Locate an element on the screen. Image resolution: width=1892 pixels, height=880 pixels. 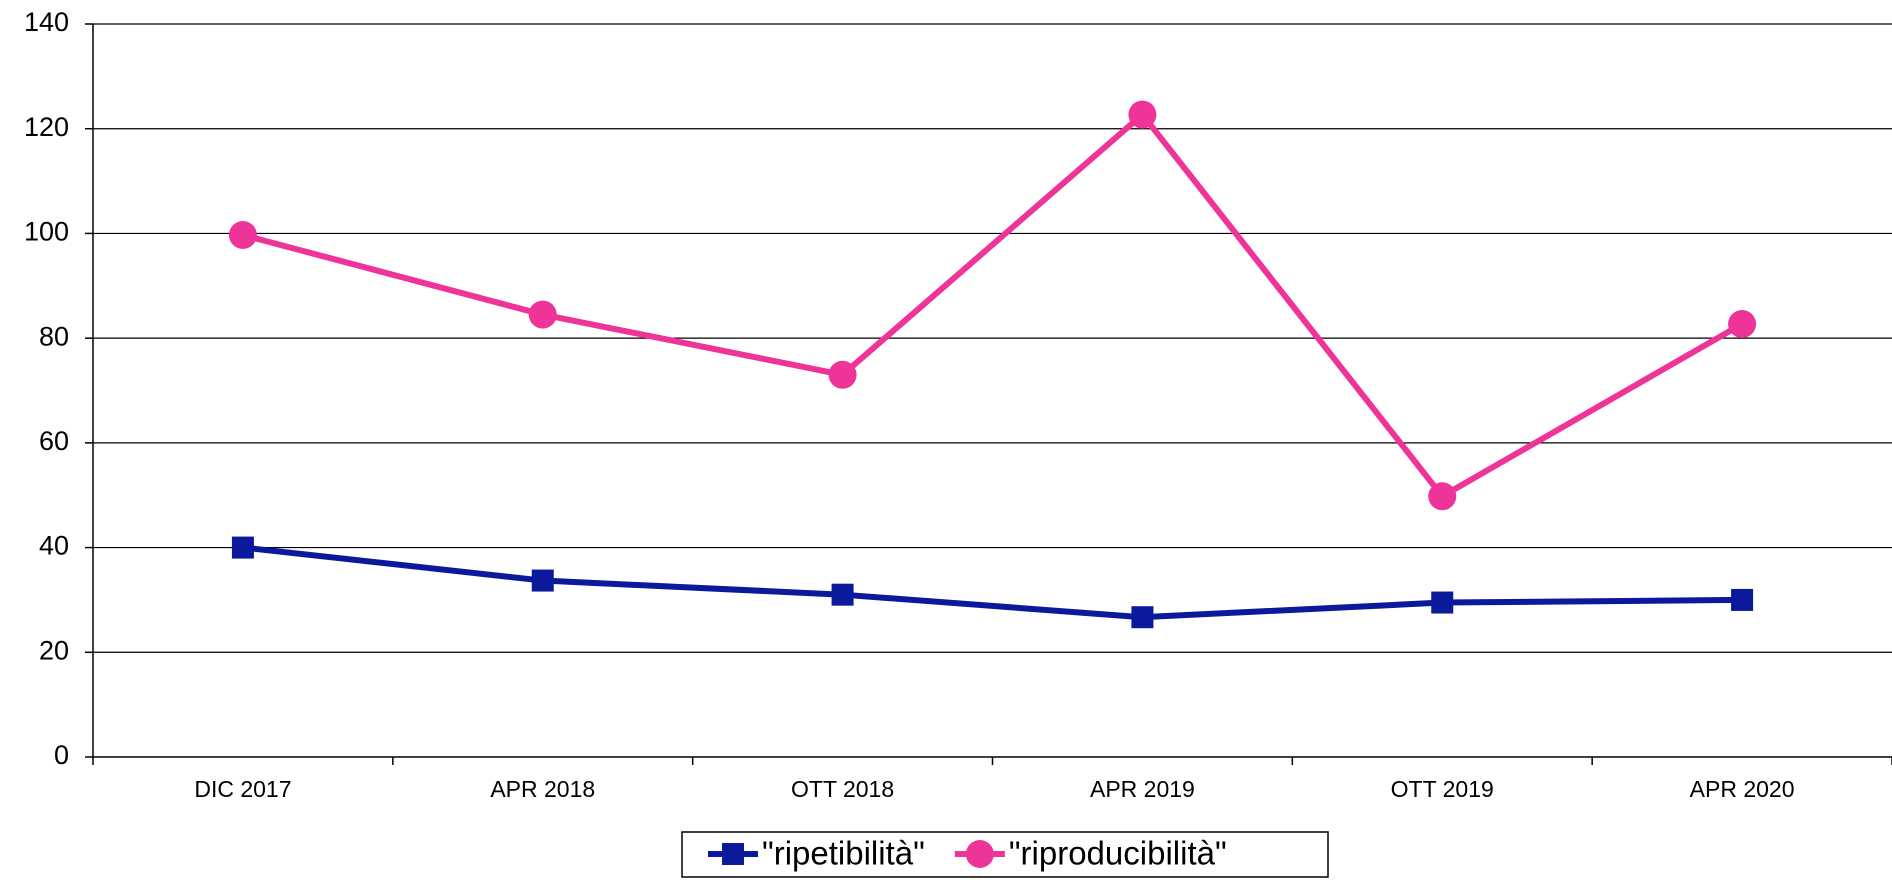
line is located at coordinates (992, 582).